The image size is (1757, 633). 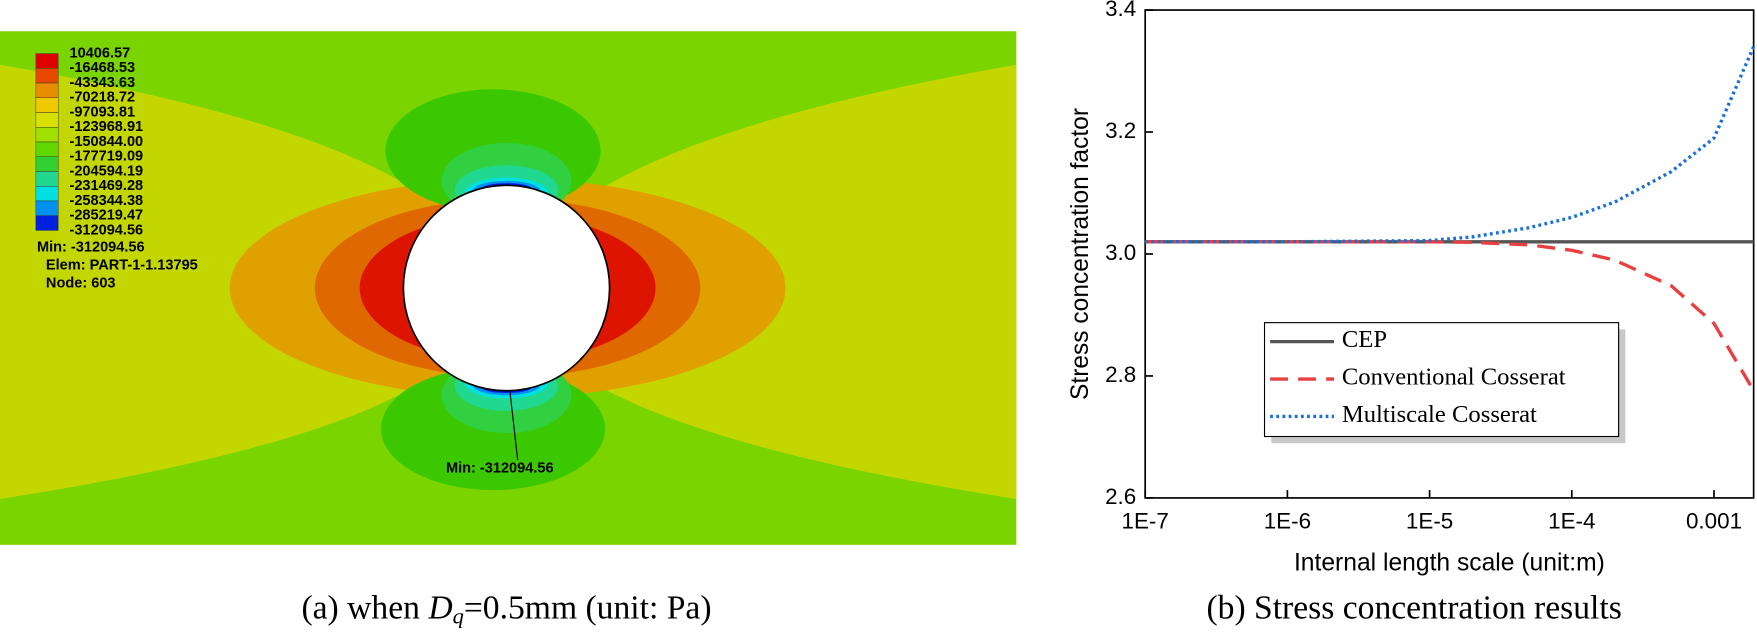 What do you see at coordinates (514, 425) in the screenshot?
I see `probe-line` at bounding box center [514, 425].